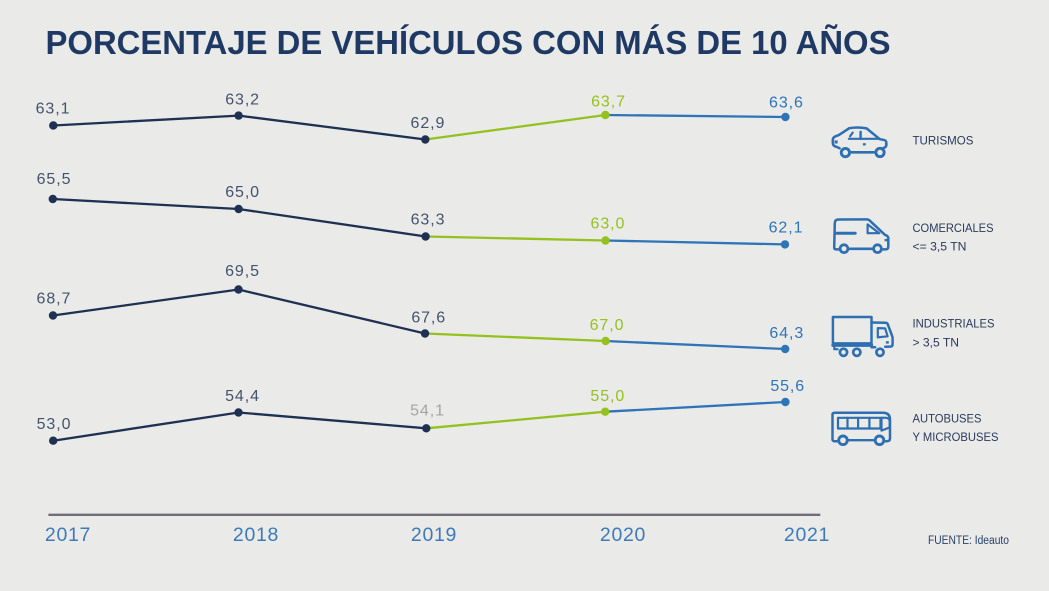  I want to click on svg-text: 63,0, so click(608, 224).